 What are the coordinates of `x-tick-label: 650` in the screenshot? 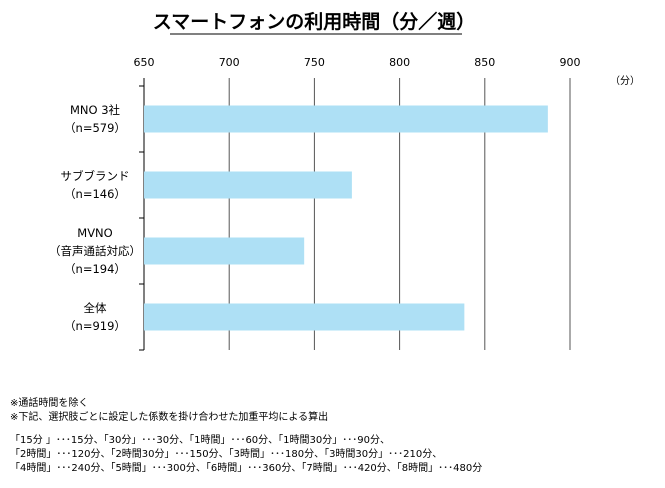 It's located at (144, 62).